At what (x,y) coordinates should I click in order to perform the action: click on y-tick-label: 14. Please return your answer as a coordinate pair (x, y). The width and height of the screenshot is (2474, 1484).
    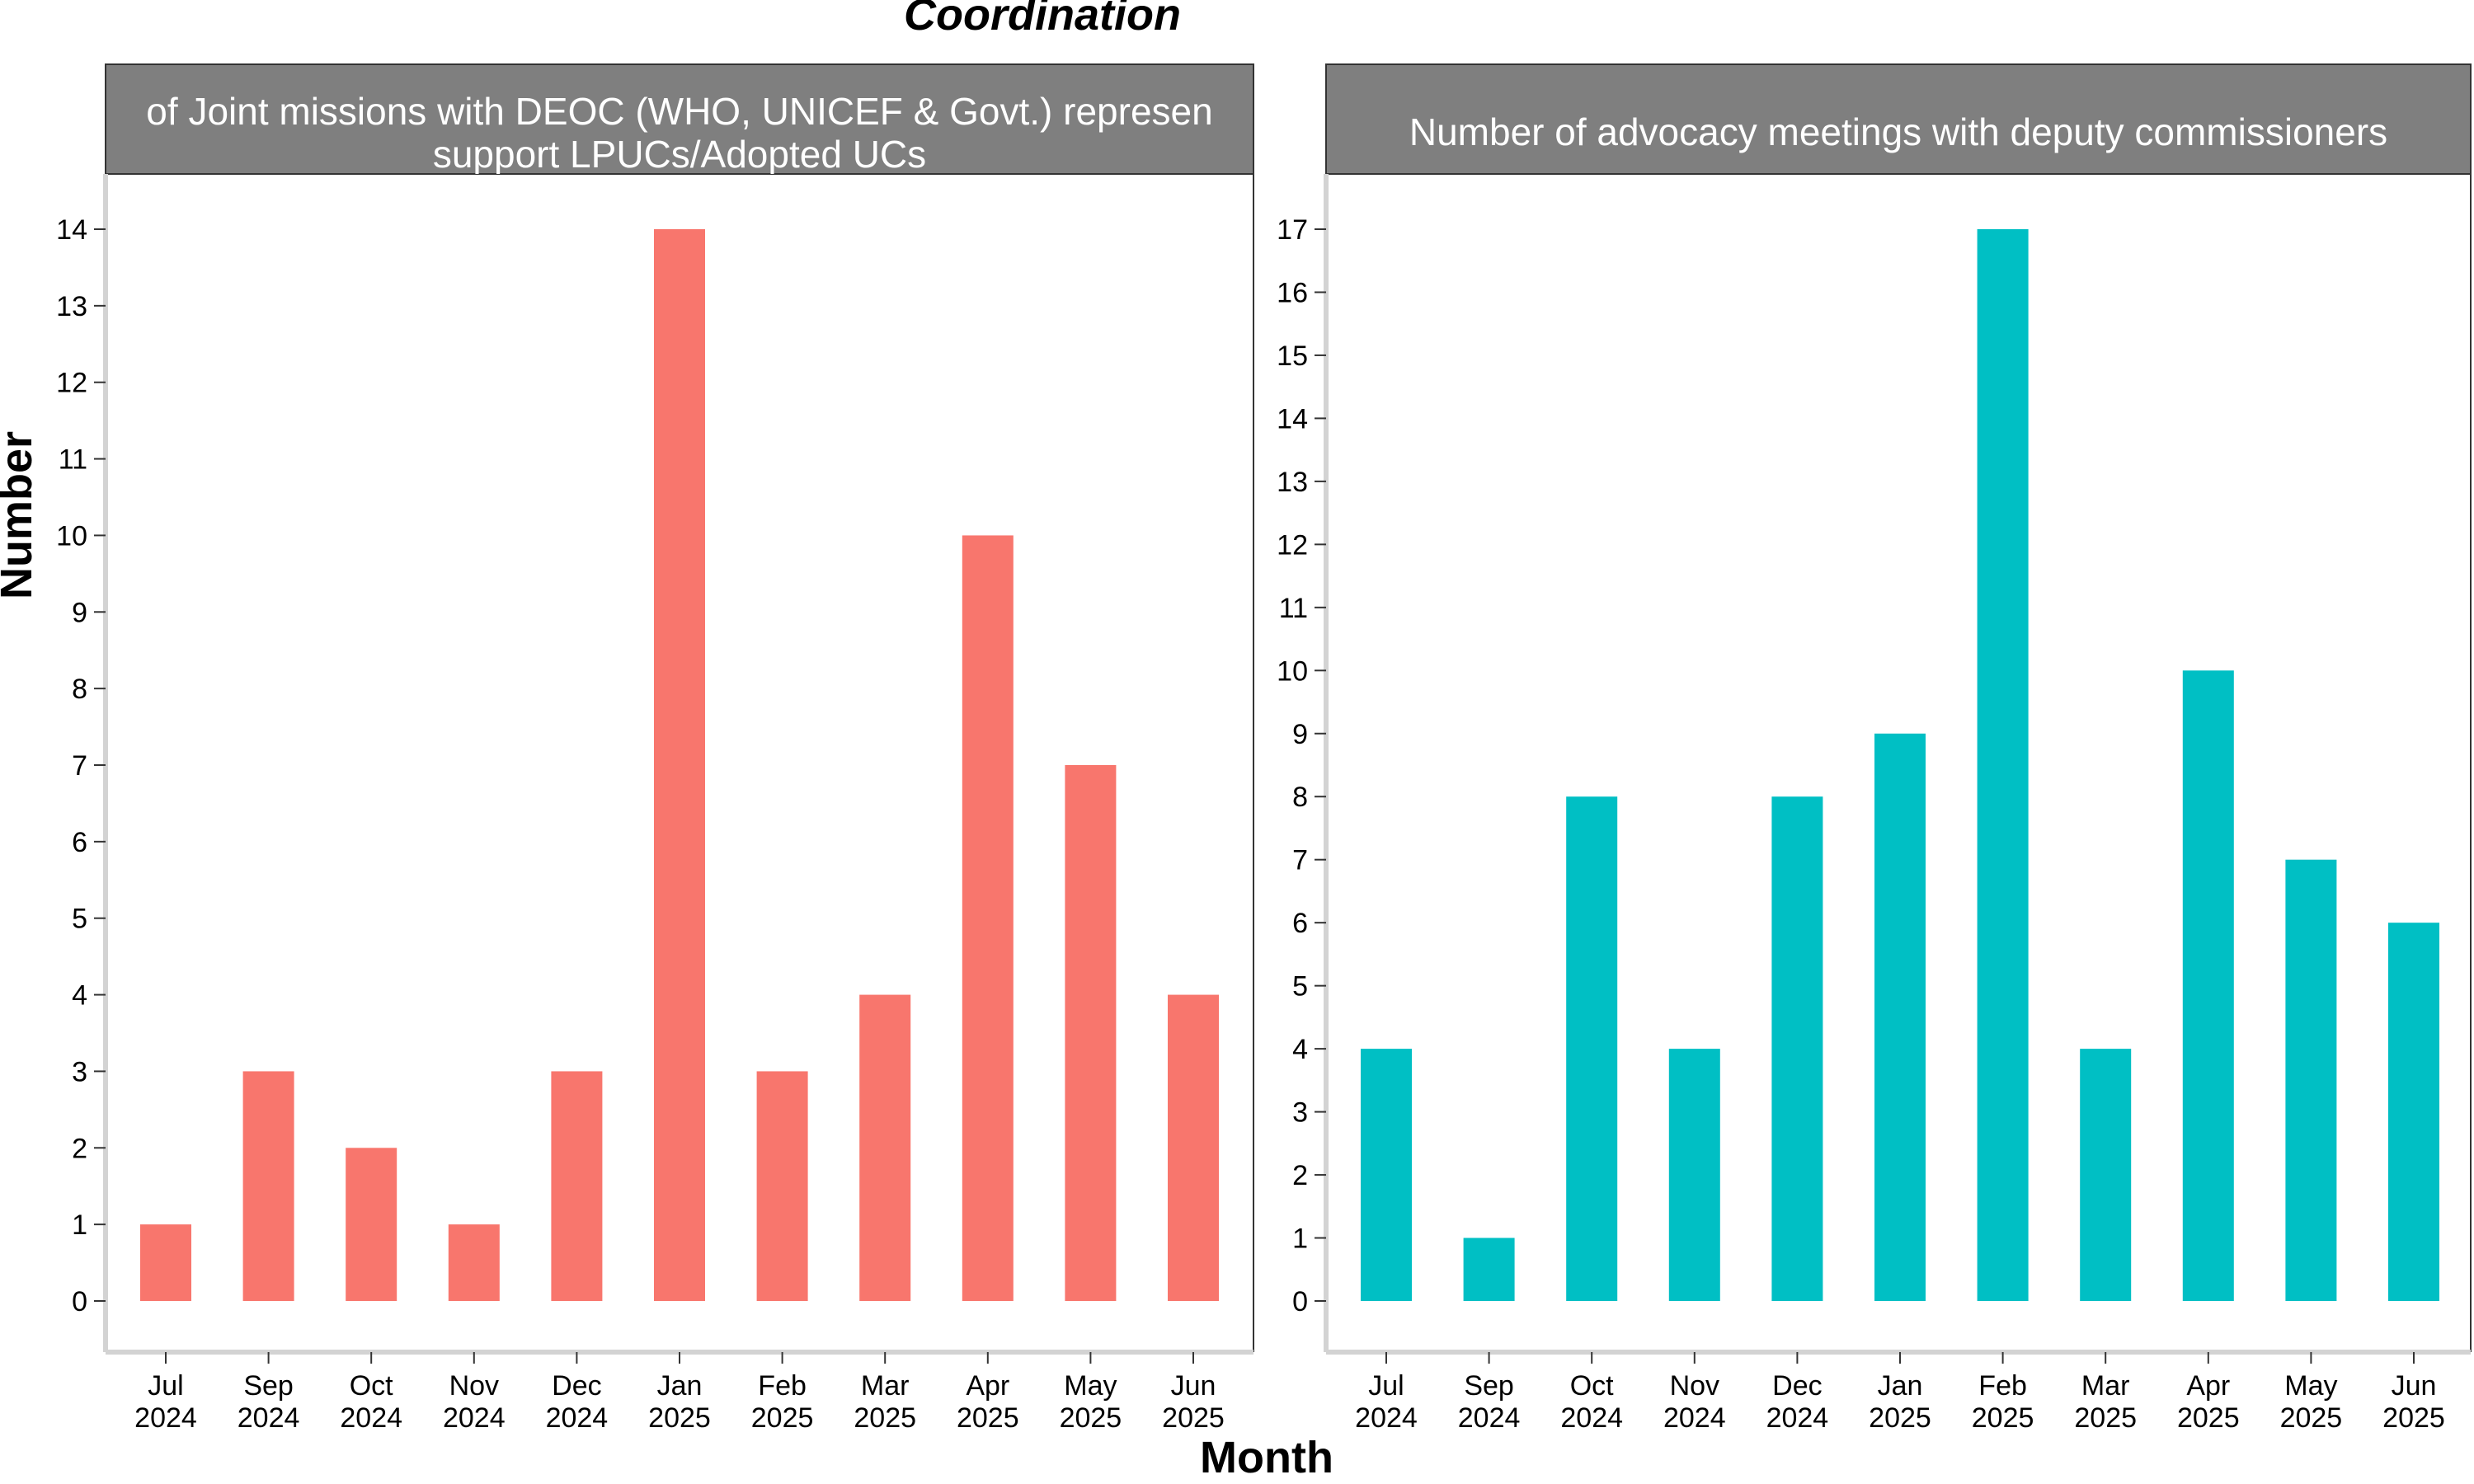
    Looking at the image, I should click on (1292, 418).